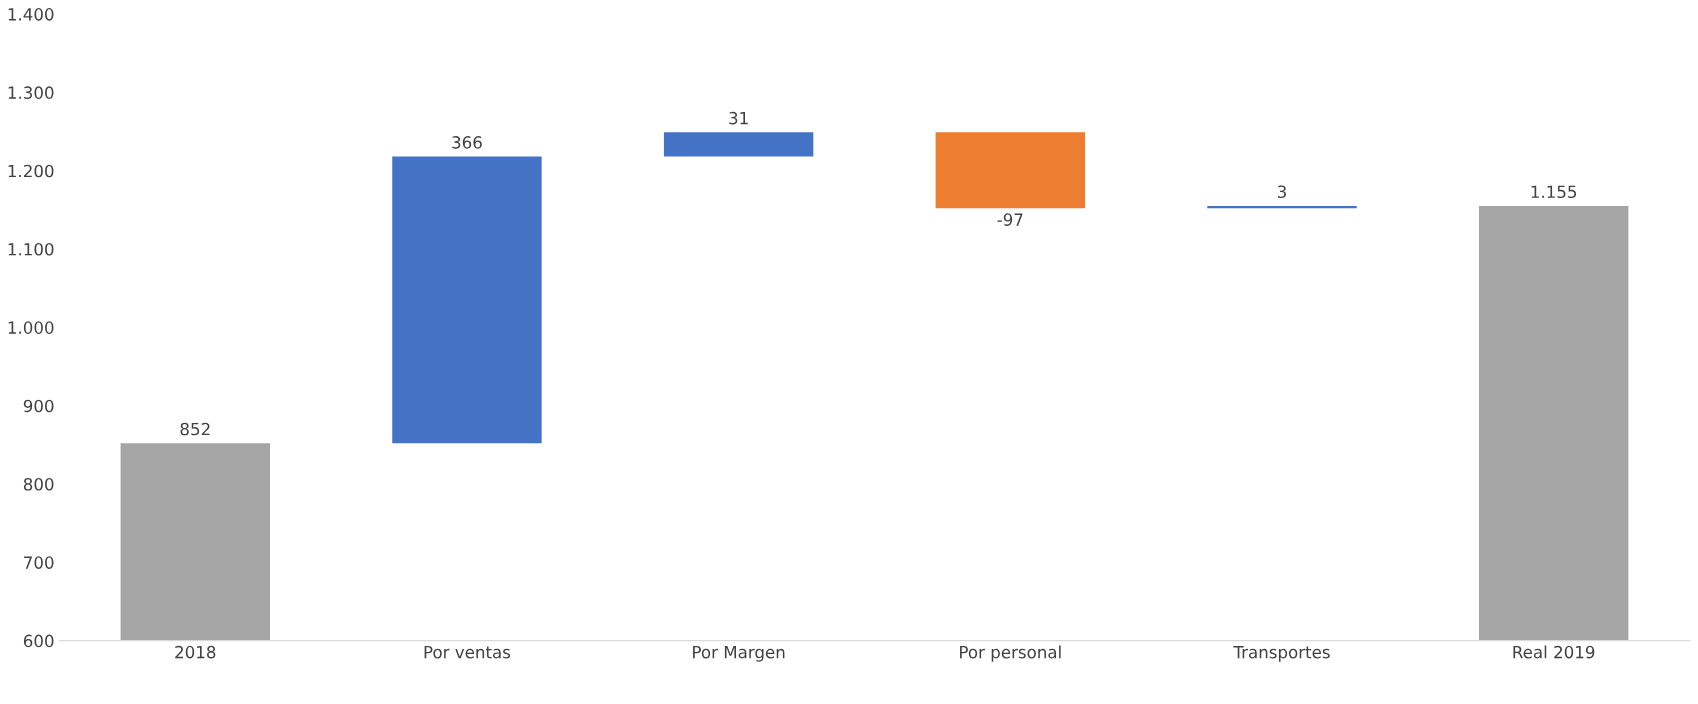 This screenshot has width=1698, height=704. I want to click on x-tick-label: Por Margen, so click(739, 654).